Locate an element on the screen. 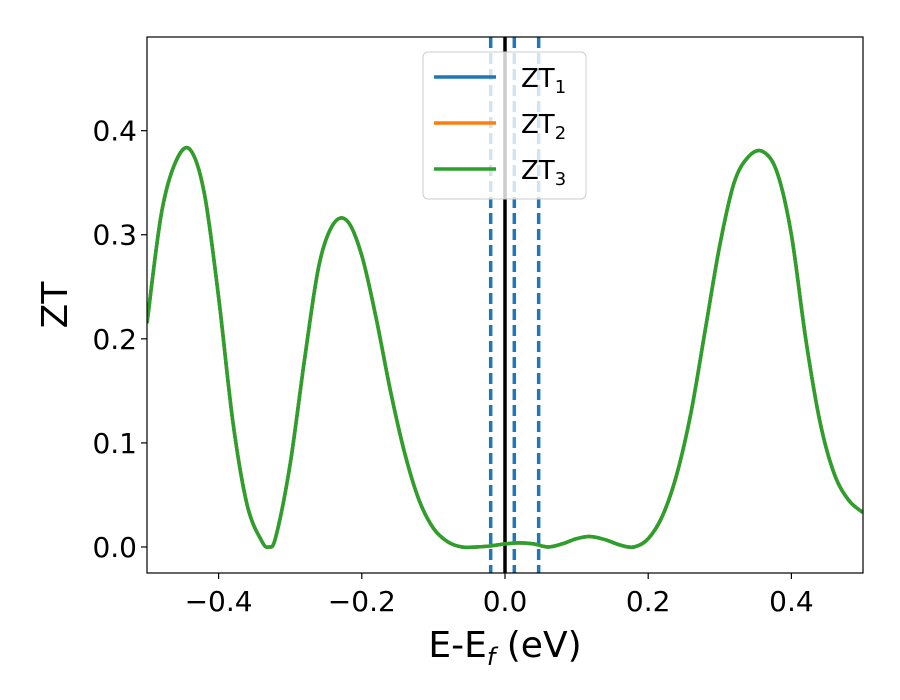  y-tick-label: 0.1 is located at coordinates (114, 443).